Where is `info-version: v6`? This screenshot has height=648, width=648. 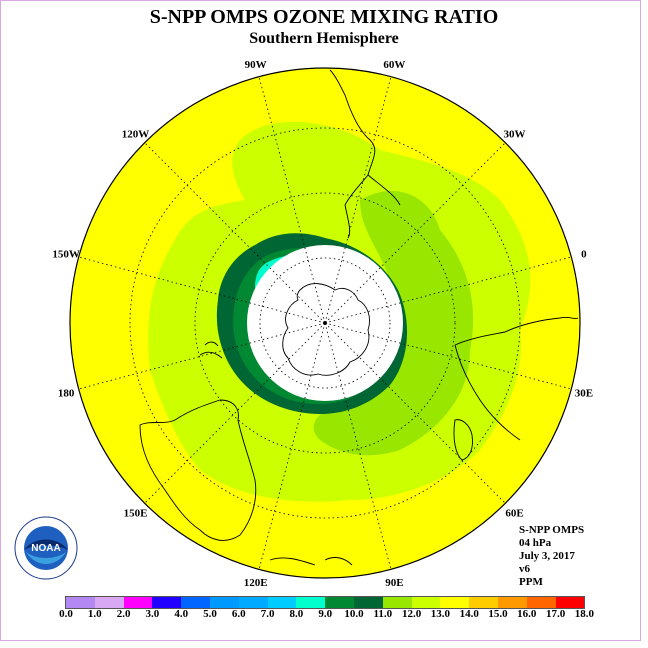 info-version: v6 is located at coordinates (524, 569).